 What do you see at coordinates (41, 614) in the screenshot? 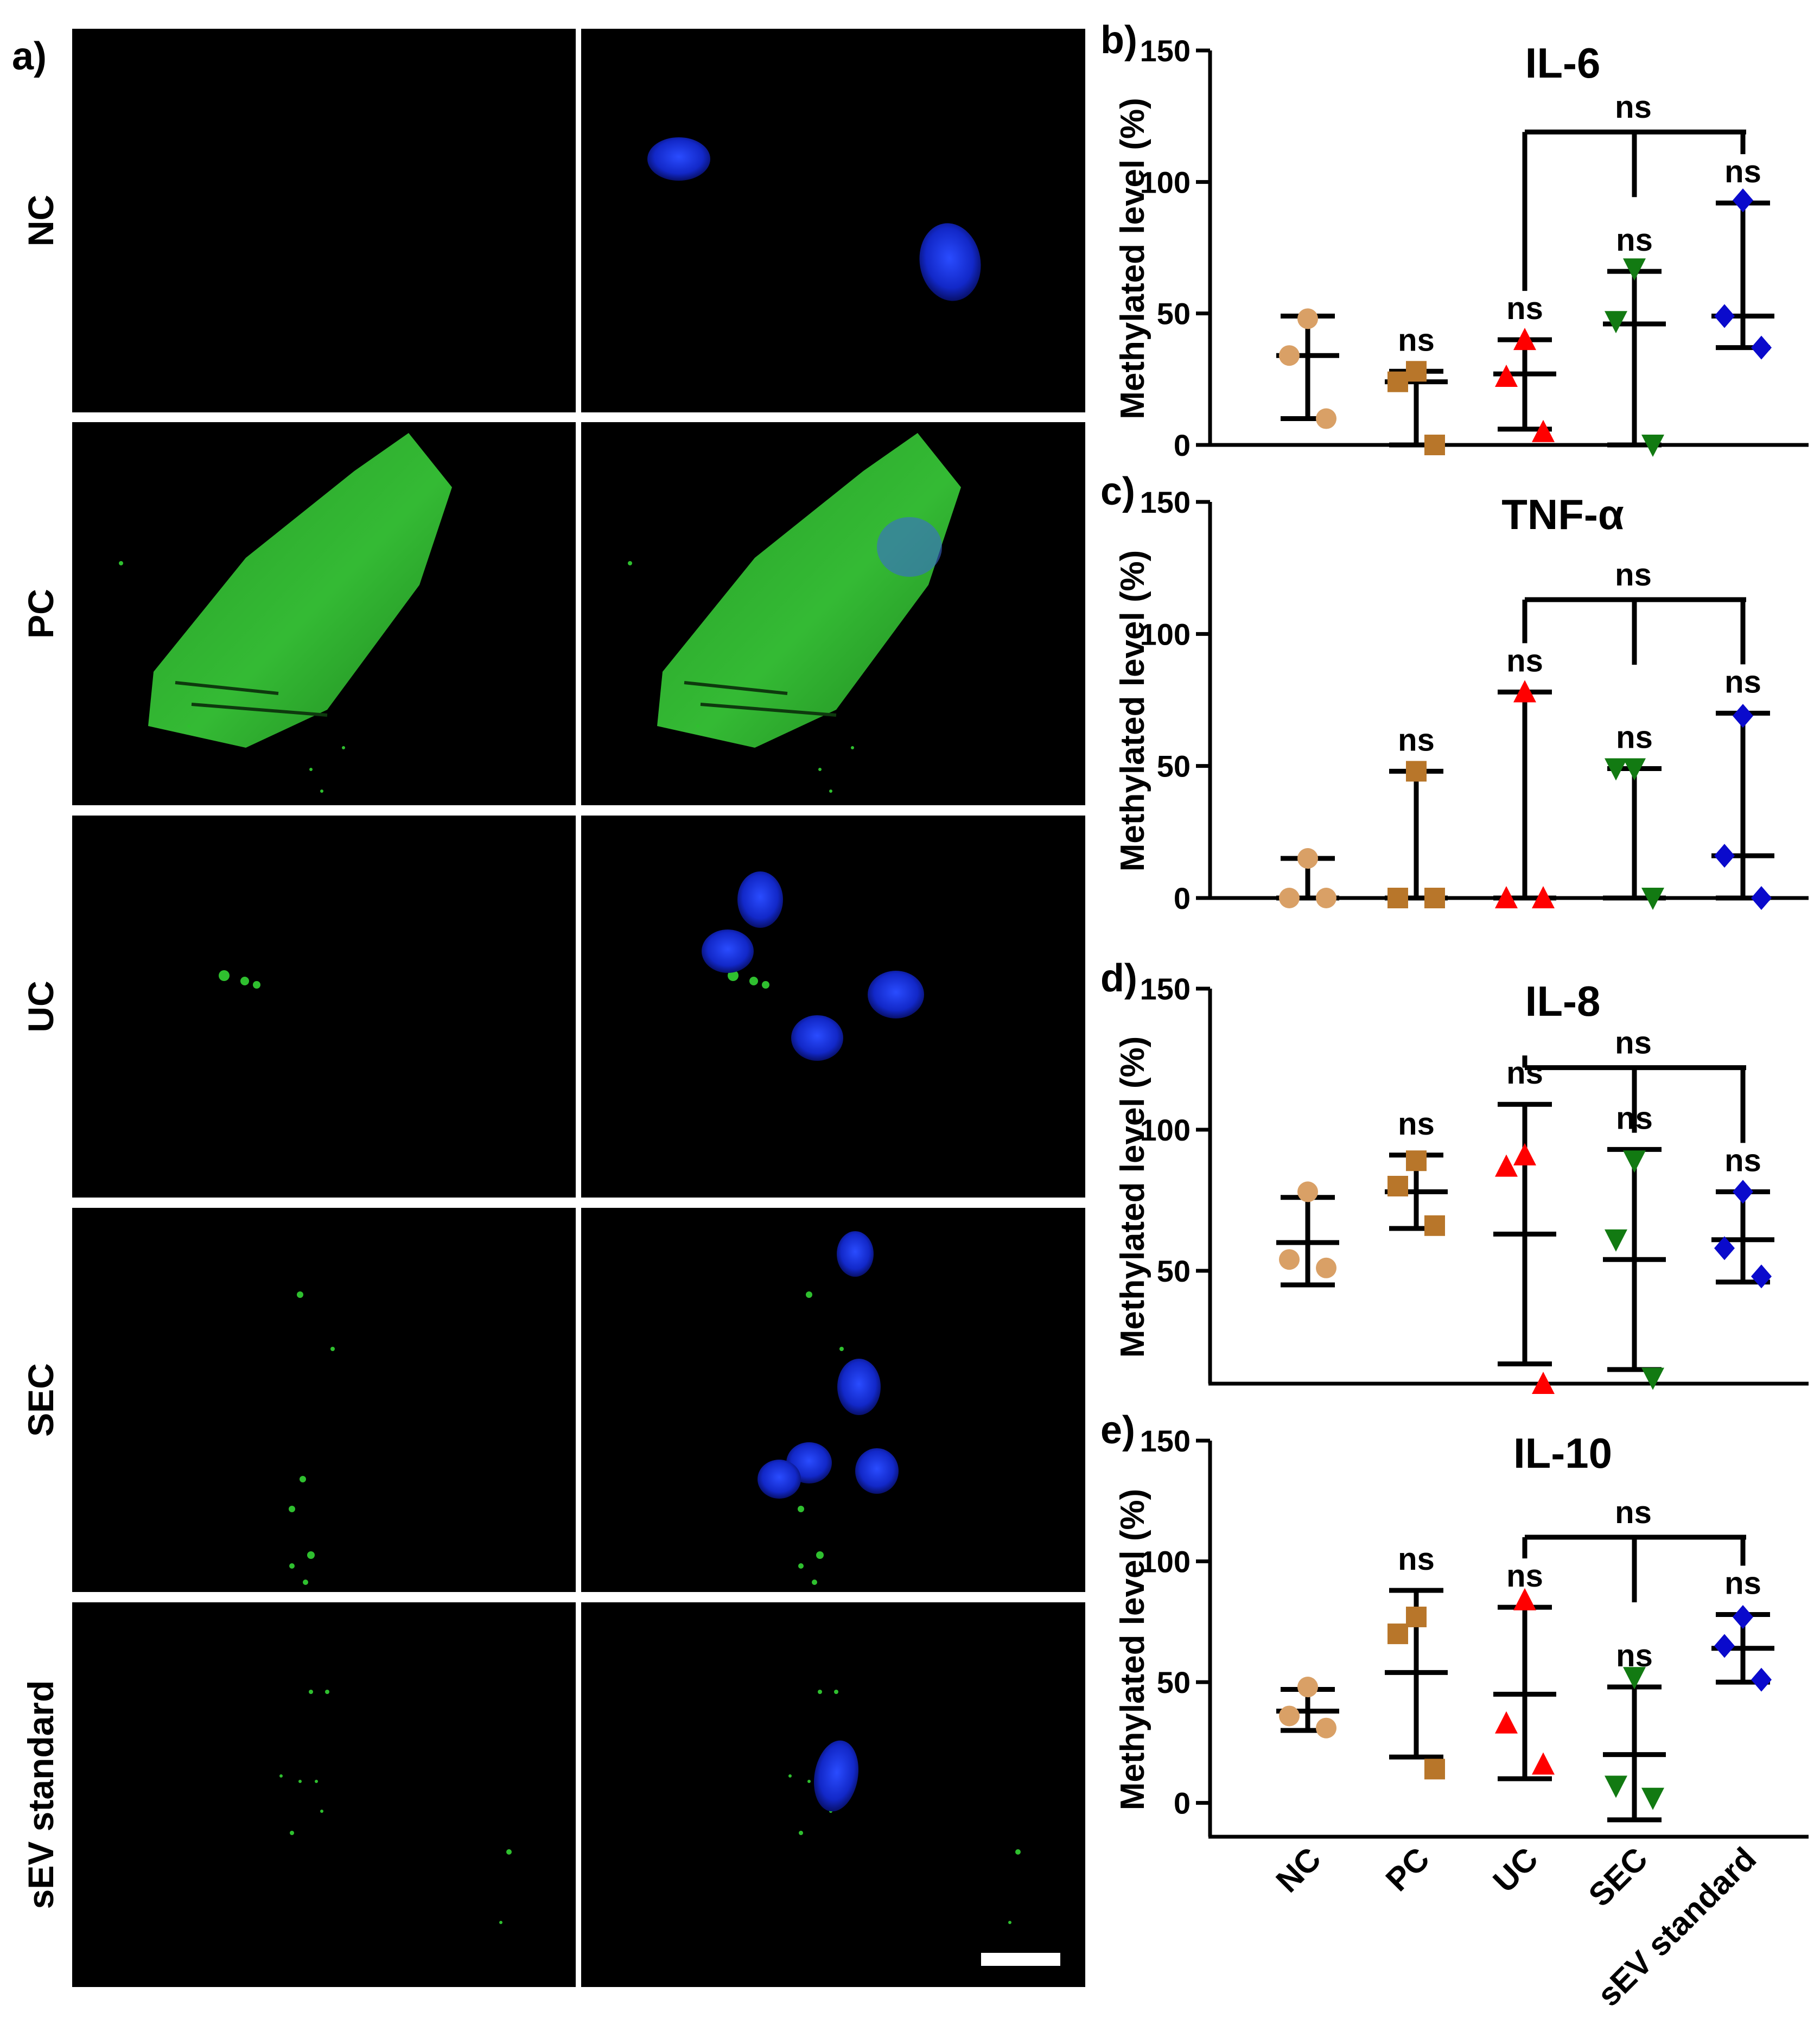
I see `row-label: PC` at bounding box center [41, 614].